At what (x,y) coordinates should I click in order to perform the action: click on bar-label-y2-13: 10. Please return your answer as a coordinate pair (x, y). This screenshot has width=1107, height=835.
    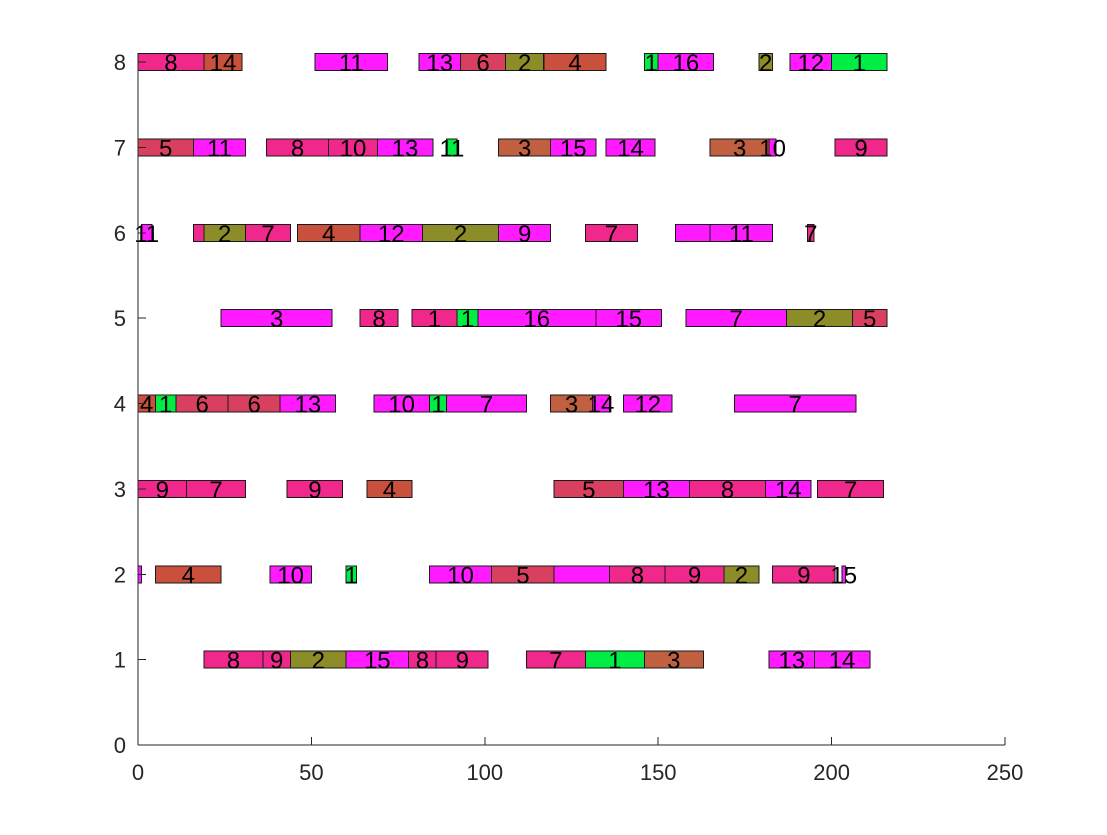
    Looking at the image, I should click on (290, 575).